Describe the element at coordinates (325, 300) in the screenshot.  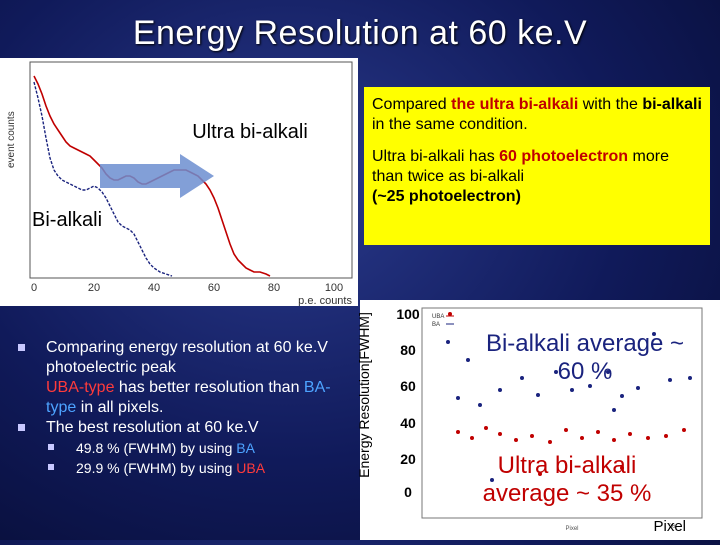
I see `spectrum-xlabel: p.e. counts` at that location.